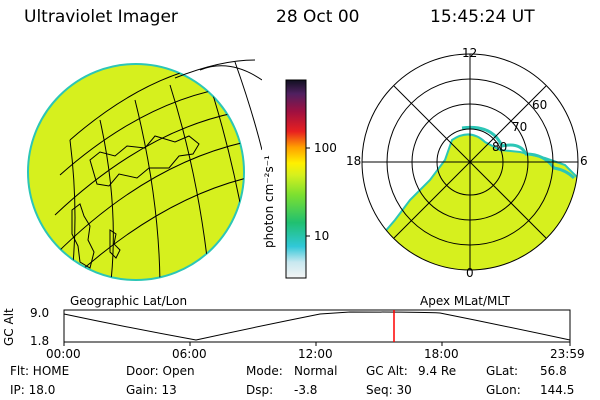  I want to click on altitude-ylabel: GC Alt, so click(9, 327).